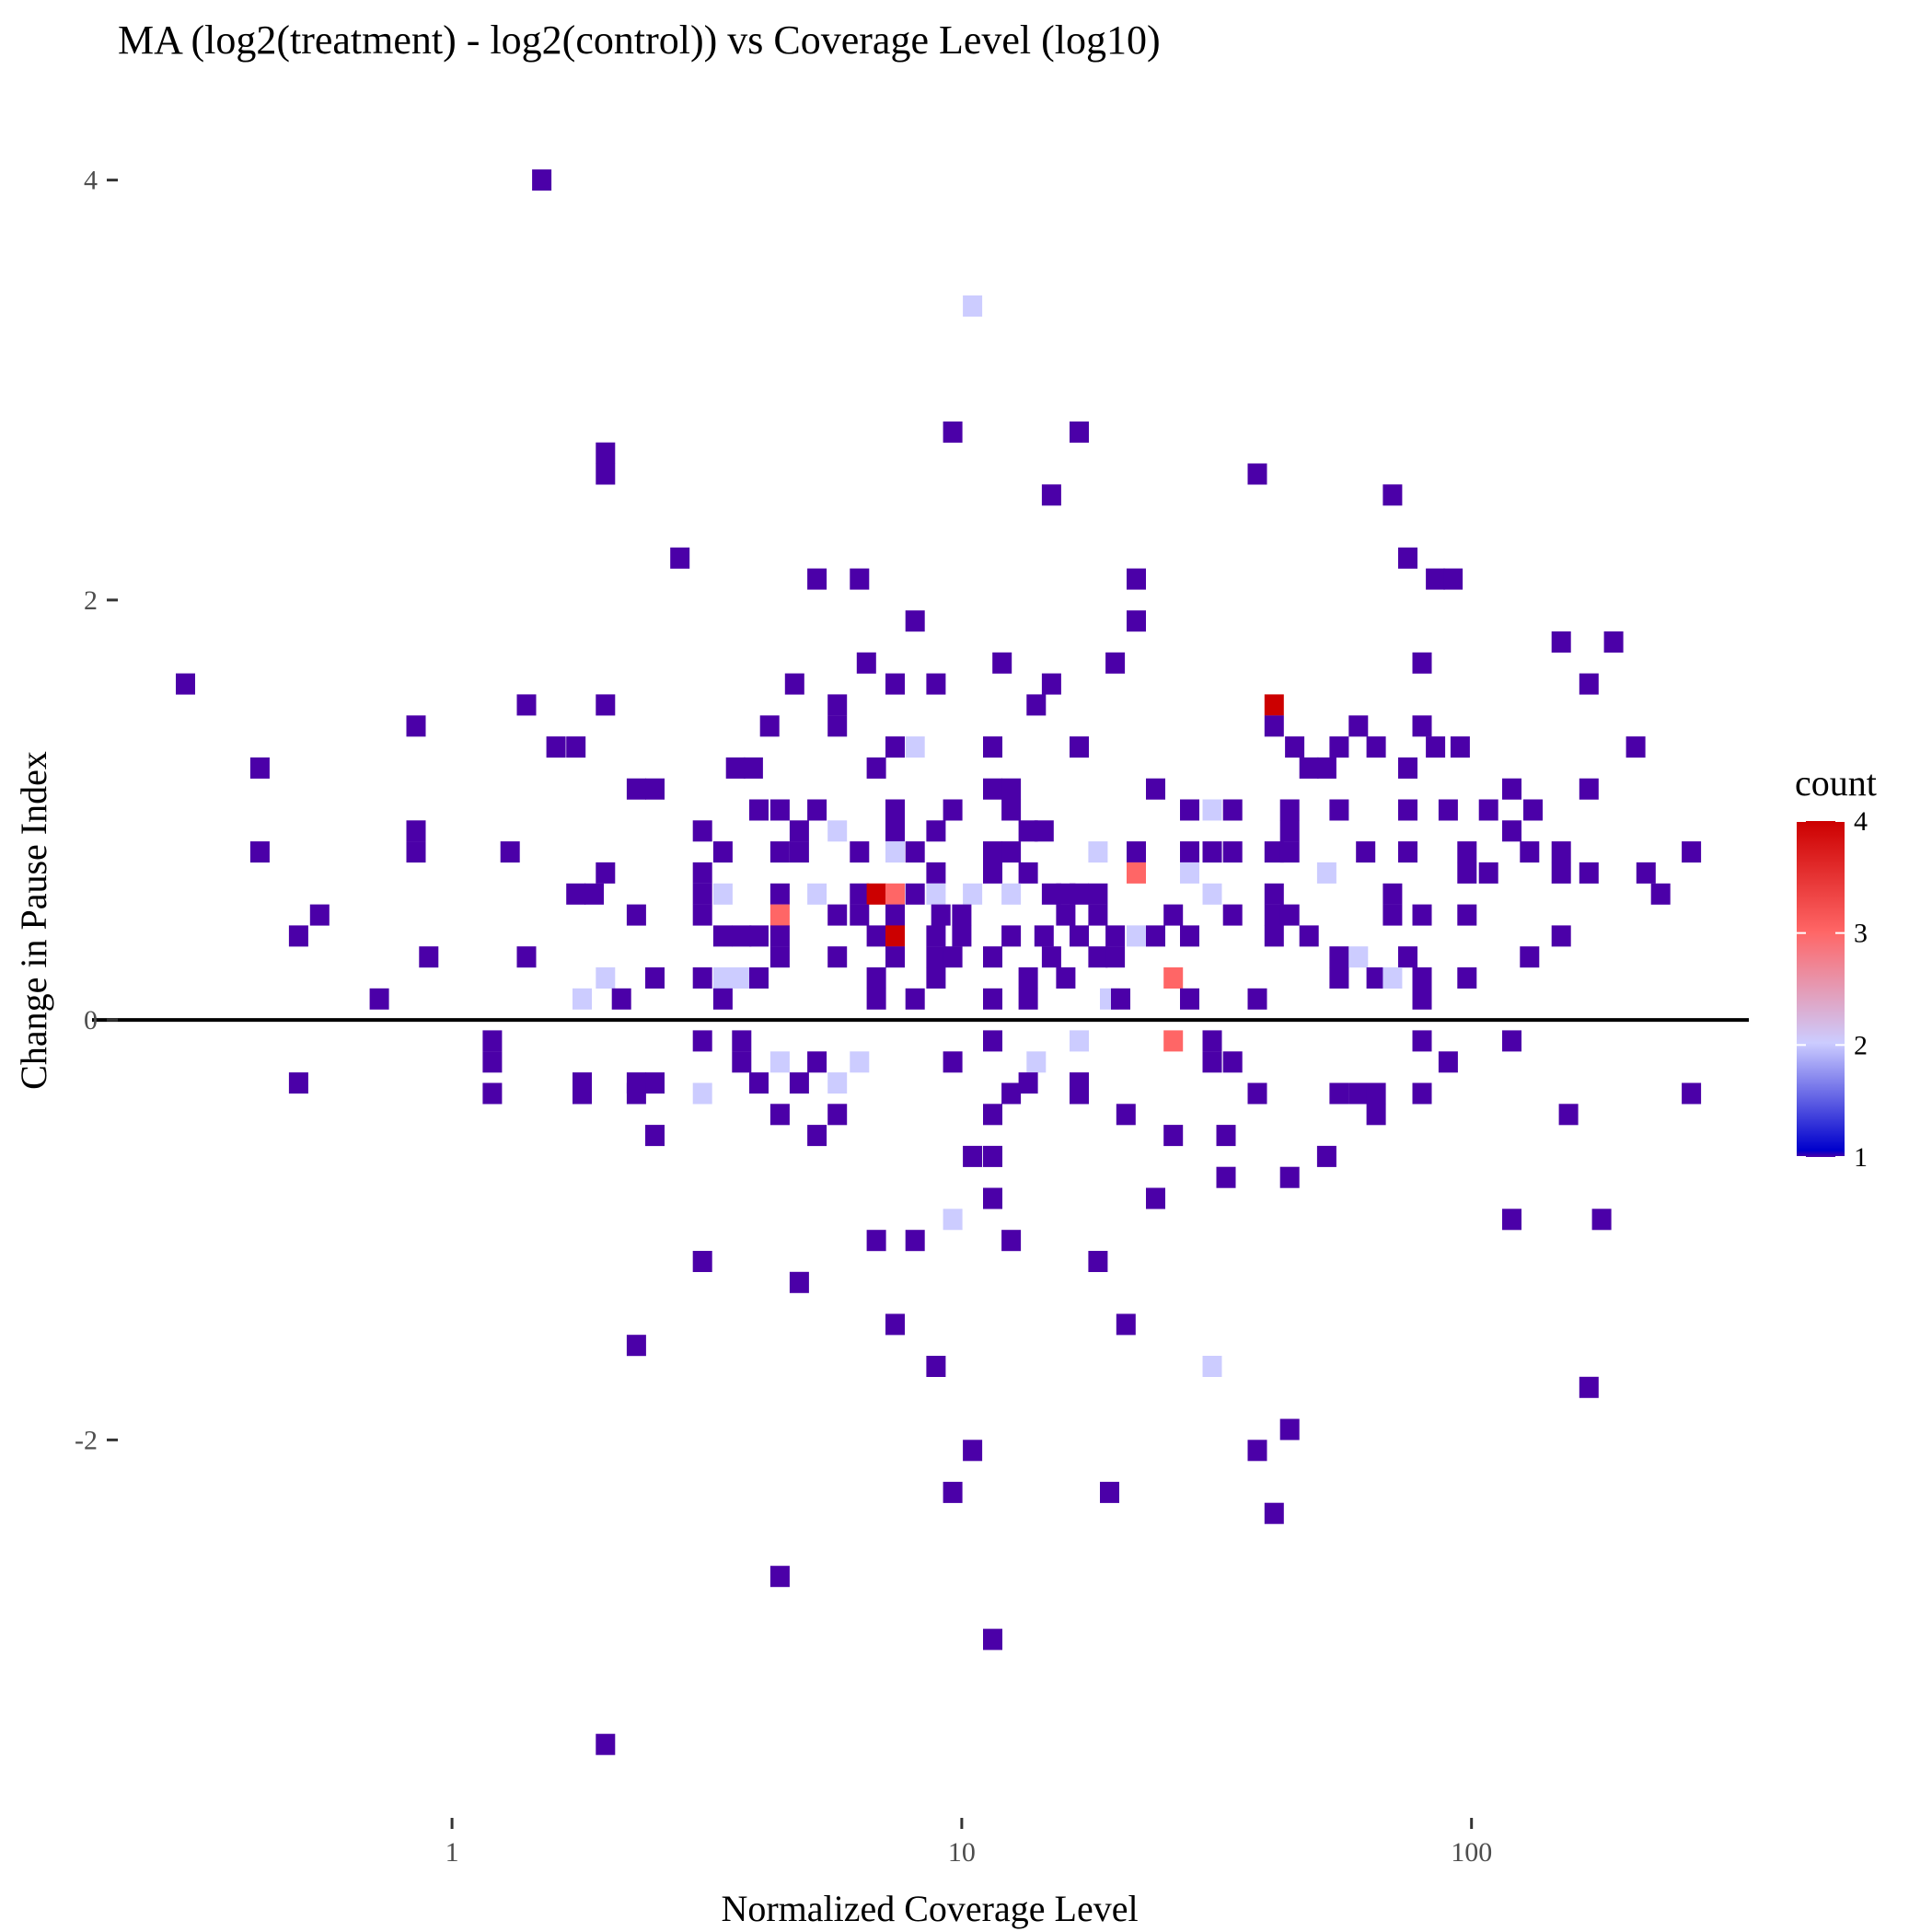  What do you see at coordinates (96, 811) in the screenshot?
I see `y-axis: -2024` at bounding box center [96, 811].